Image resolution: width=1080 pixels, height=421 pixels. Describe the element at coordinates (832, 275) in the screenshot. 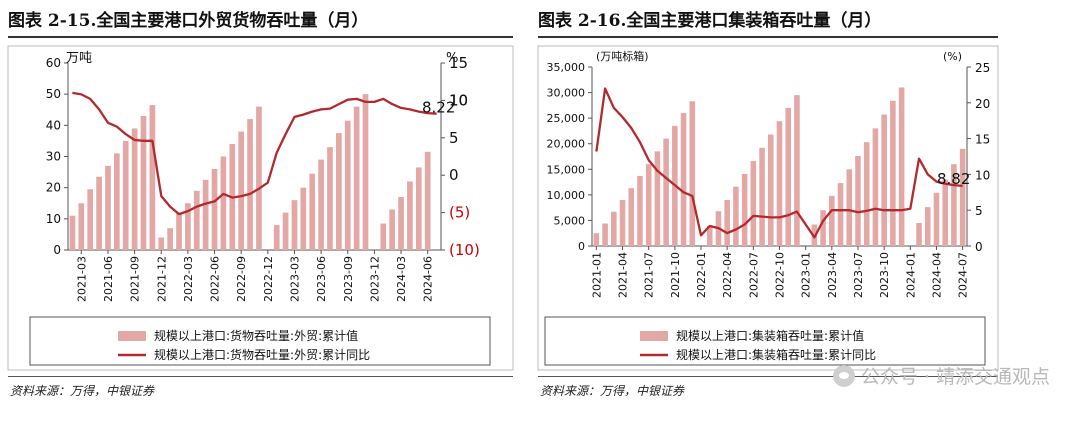

I see `x-tick-label: 2023-04` at that location.